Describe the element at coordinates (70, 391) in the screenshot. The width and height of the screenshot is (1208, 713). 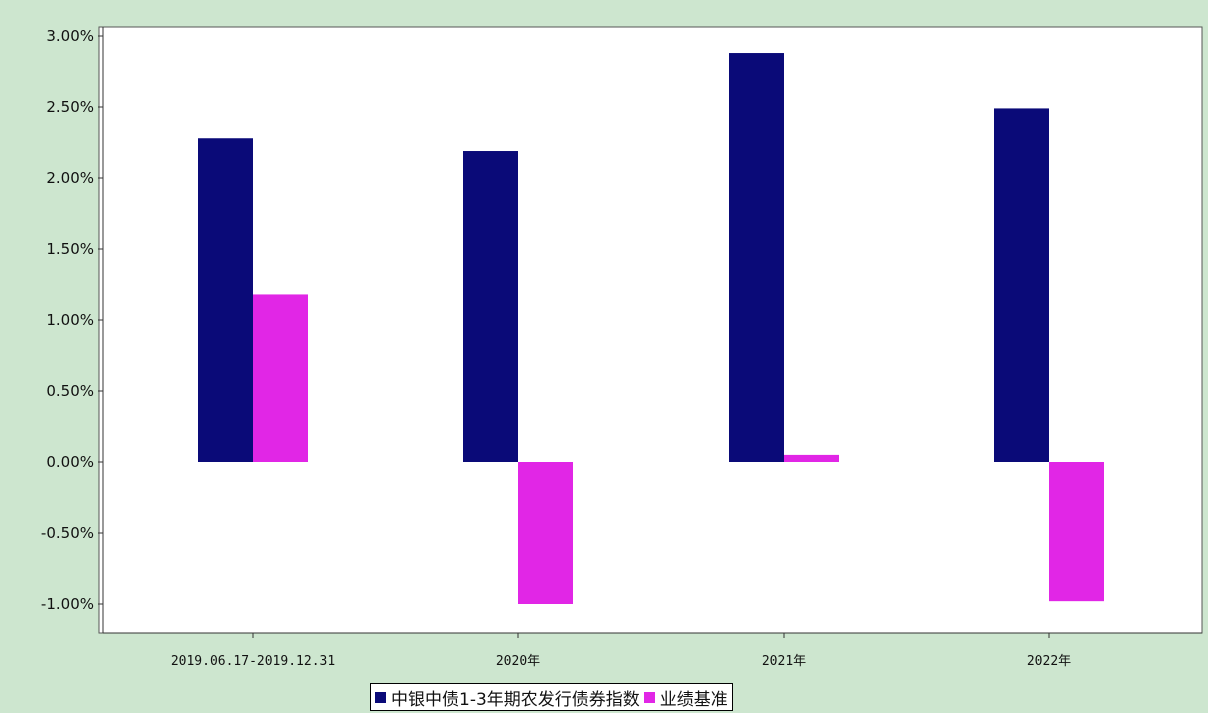
I see `y-tick-label: 0.50%` at that location.